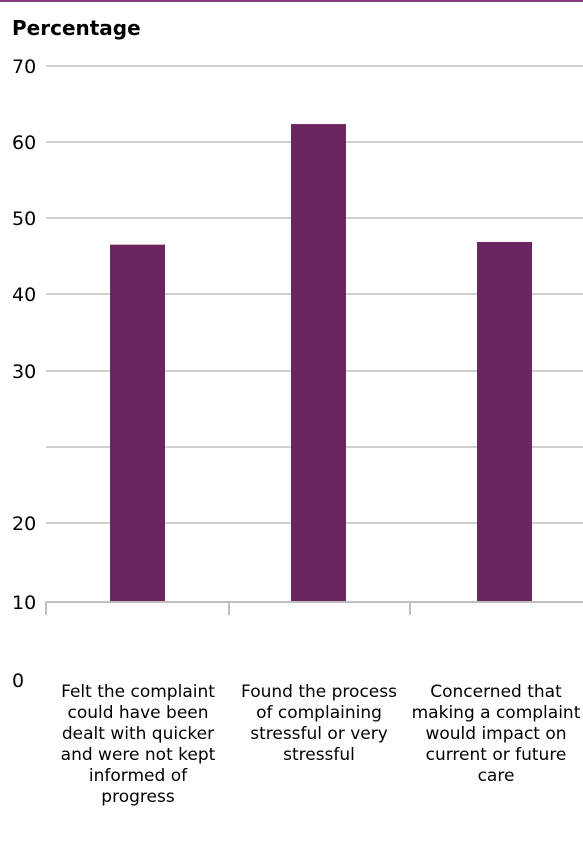 The image size is (583, 841). What do you see at coordinates (24, 295) in the screenshot?
I see `y-tick-label: 40` at bounding box center [24, 295].